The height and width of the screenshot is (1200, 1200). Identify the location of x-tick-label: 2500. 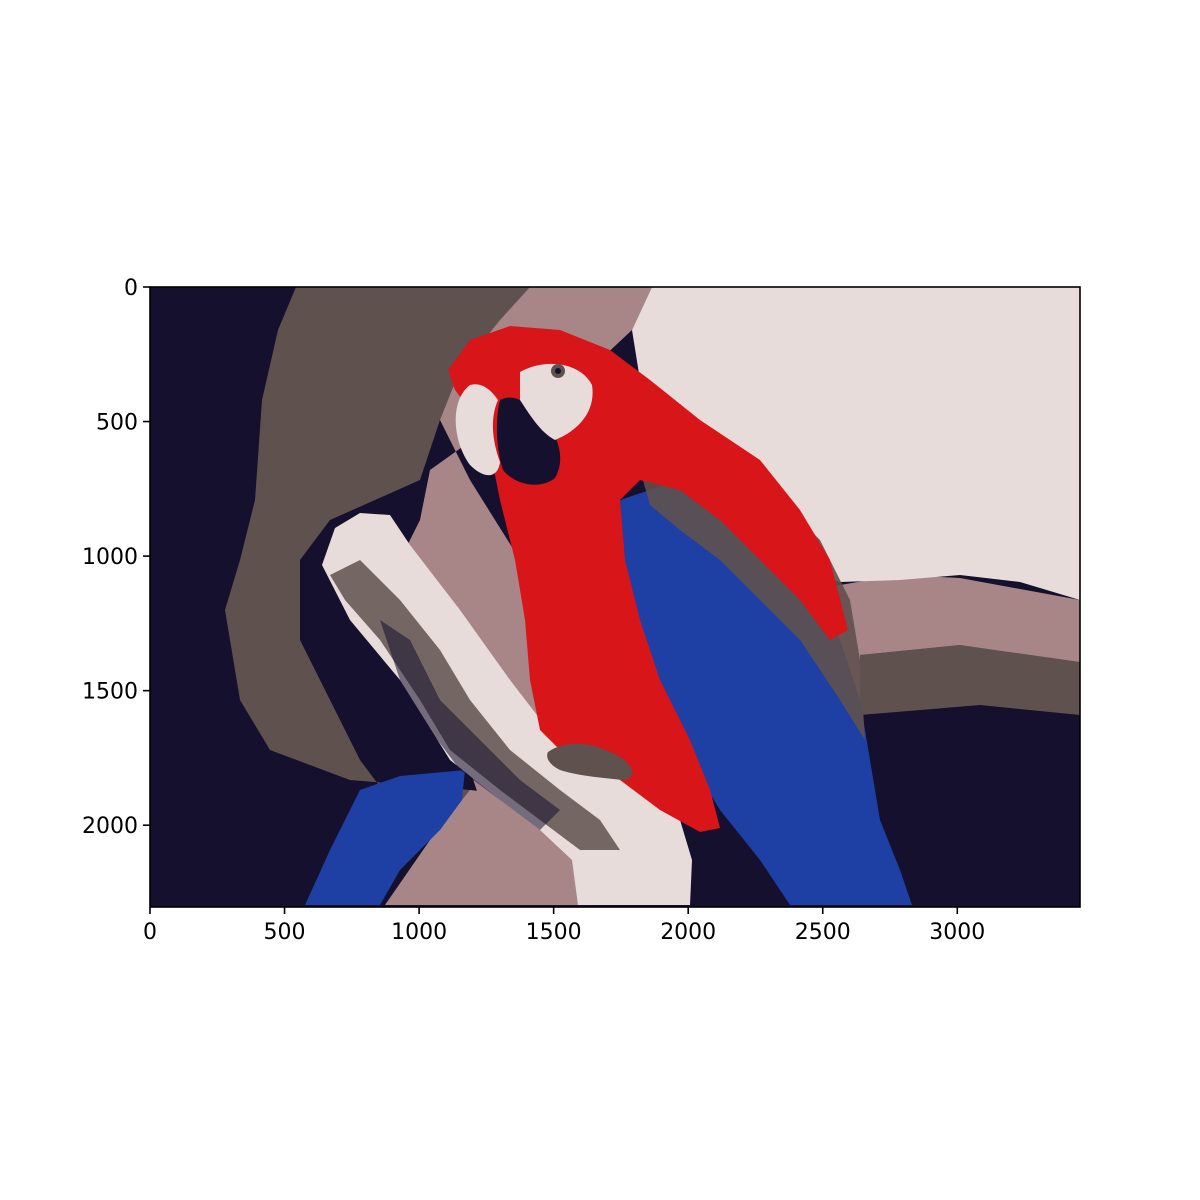
(823, 932).